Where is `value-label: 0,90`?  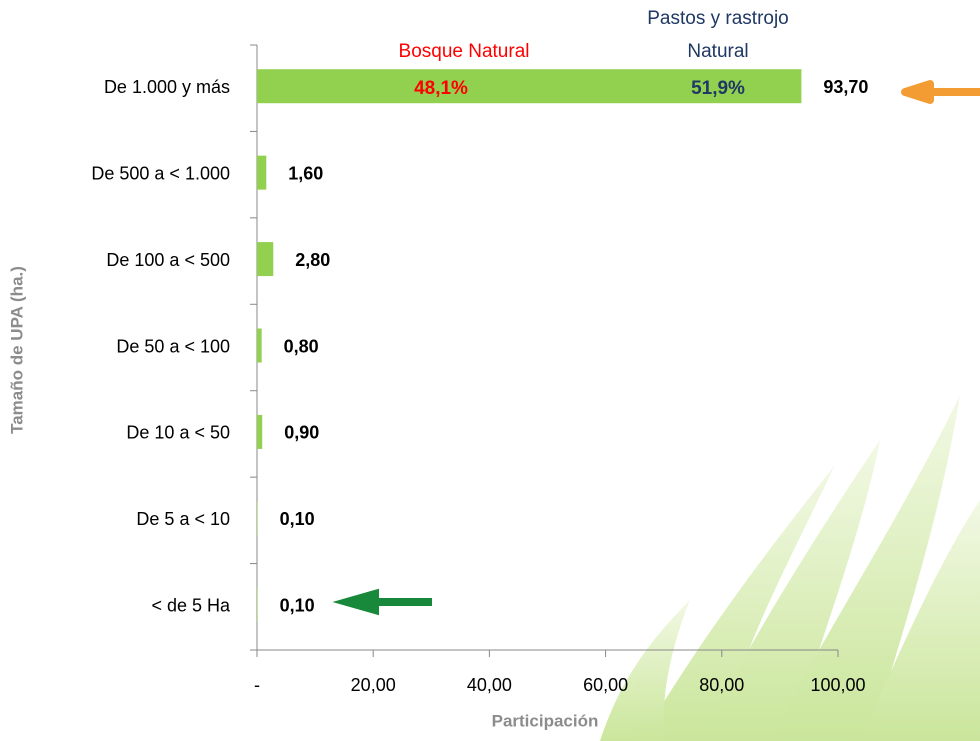 value-label: 0,90 is located at coordinates (301, 433).